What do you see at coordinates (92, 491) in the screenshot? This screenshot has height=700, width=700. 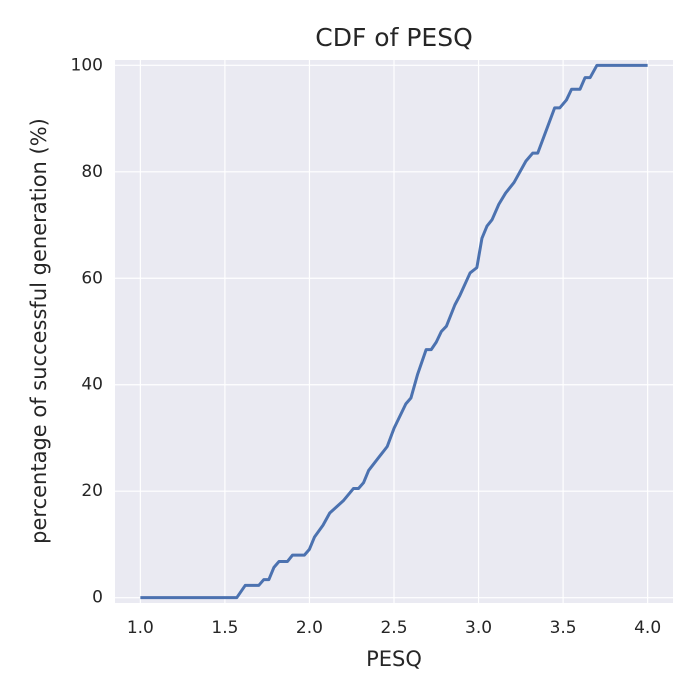 I see `y-tick-label: 20` at bounding box center [92, 491].